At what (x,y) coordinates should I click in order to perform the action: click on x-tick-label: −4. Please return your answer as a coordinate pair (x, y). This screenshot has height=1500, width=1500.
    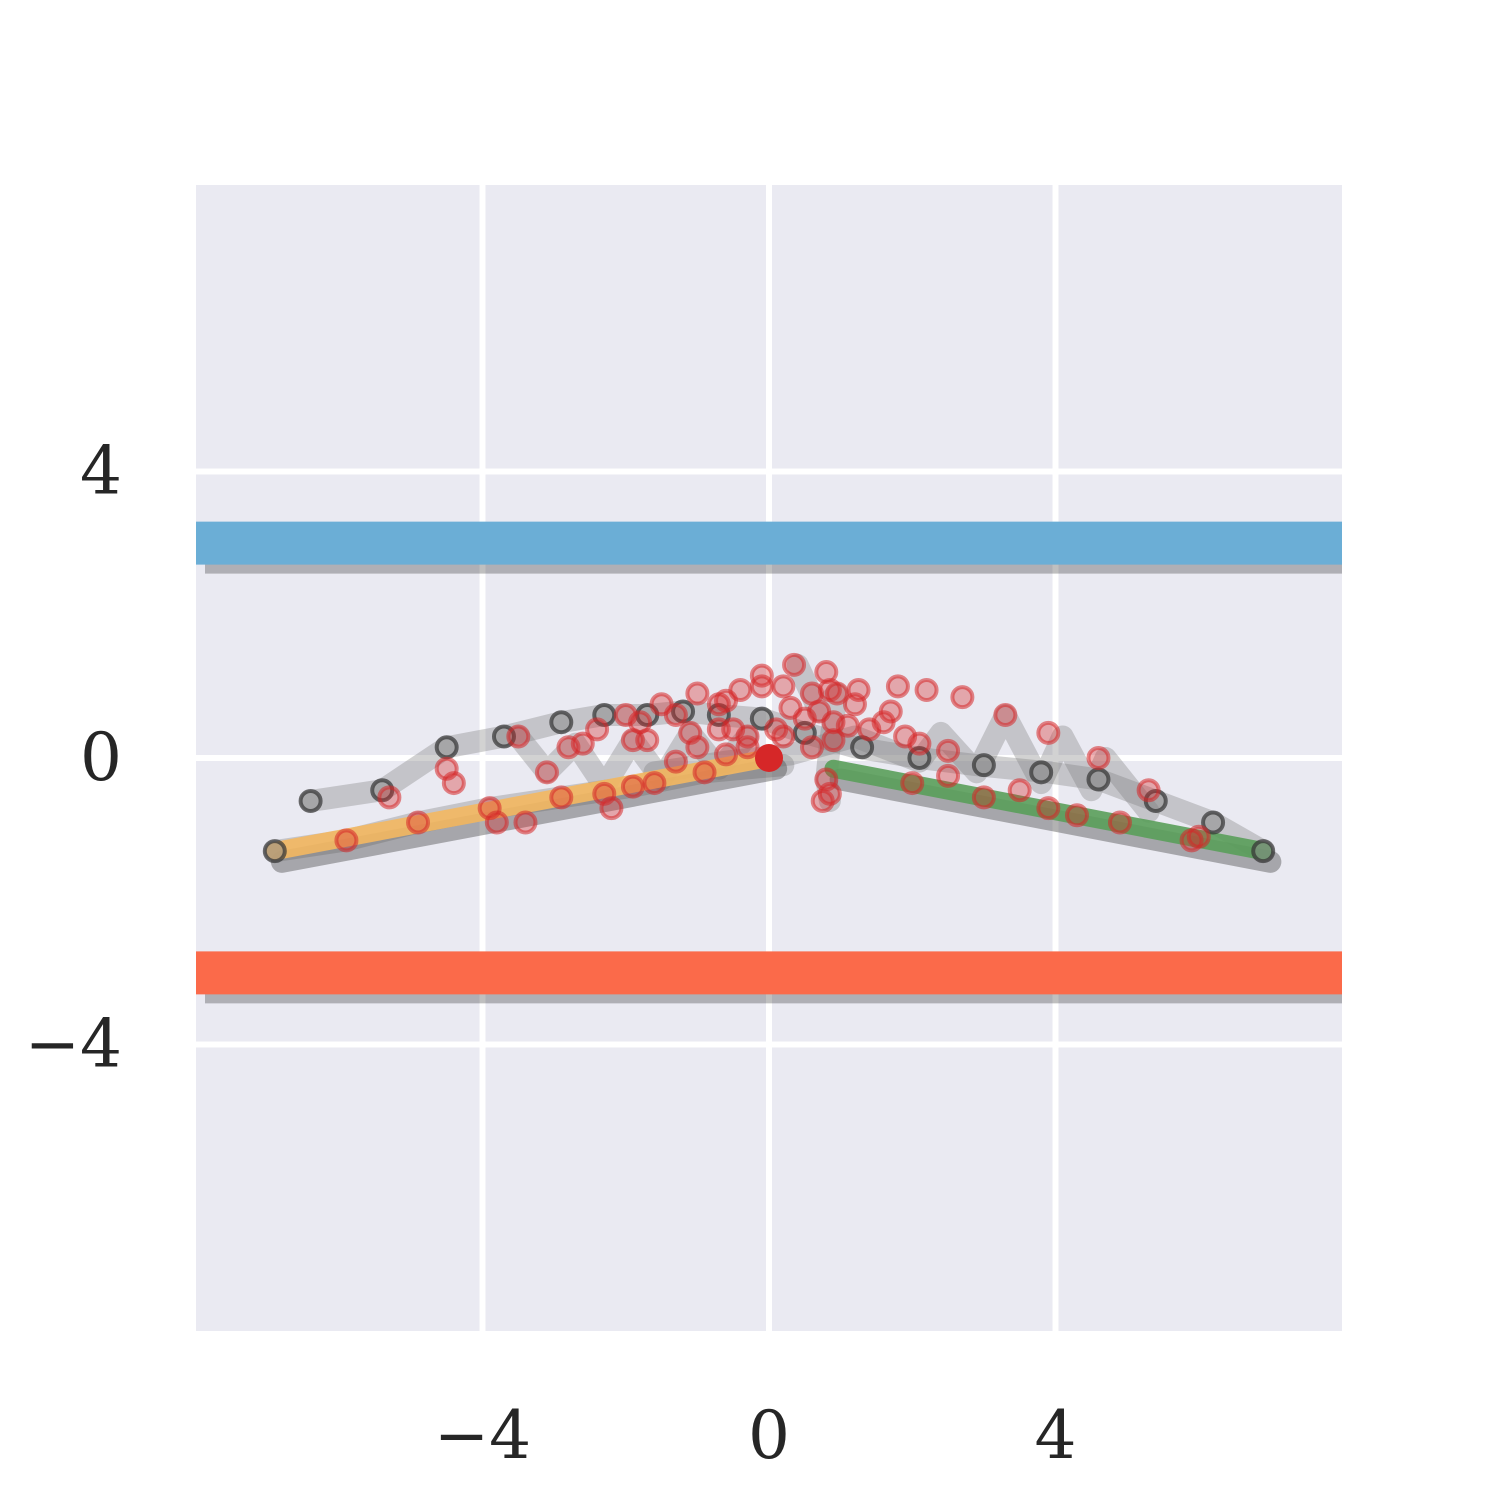
    Looking at the image, I should click on (482, 1435).